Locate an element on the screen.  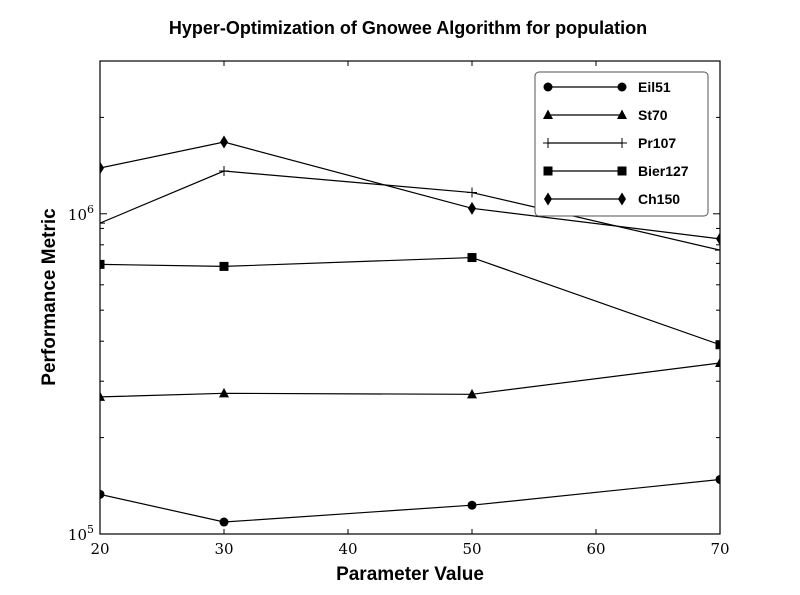
legend-label: St70 is located at coordinates (653, 115).